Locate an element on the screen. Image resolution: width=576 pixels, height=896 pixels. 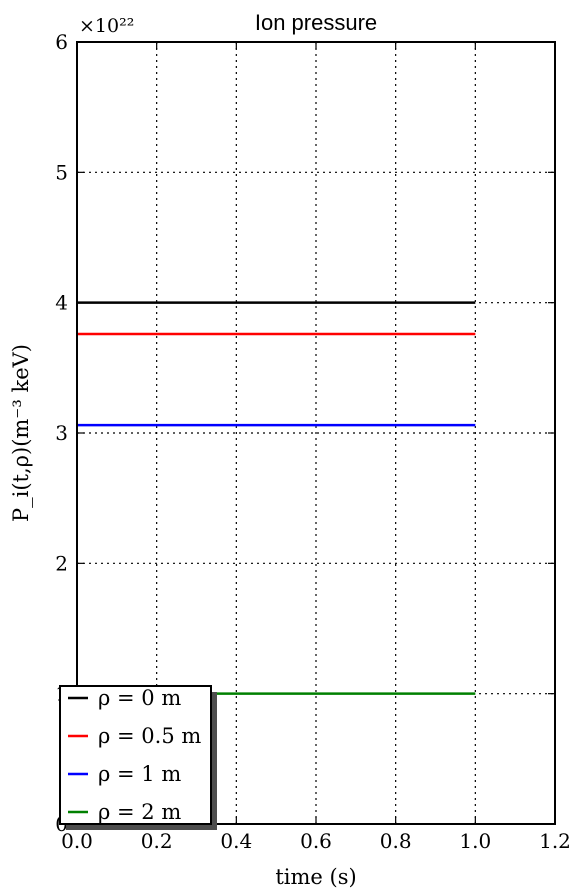
x-tick-label: 1.2 is located at coordinates (555, 841).